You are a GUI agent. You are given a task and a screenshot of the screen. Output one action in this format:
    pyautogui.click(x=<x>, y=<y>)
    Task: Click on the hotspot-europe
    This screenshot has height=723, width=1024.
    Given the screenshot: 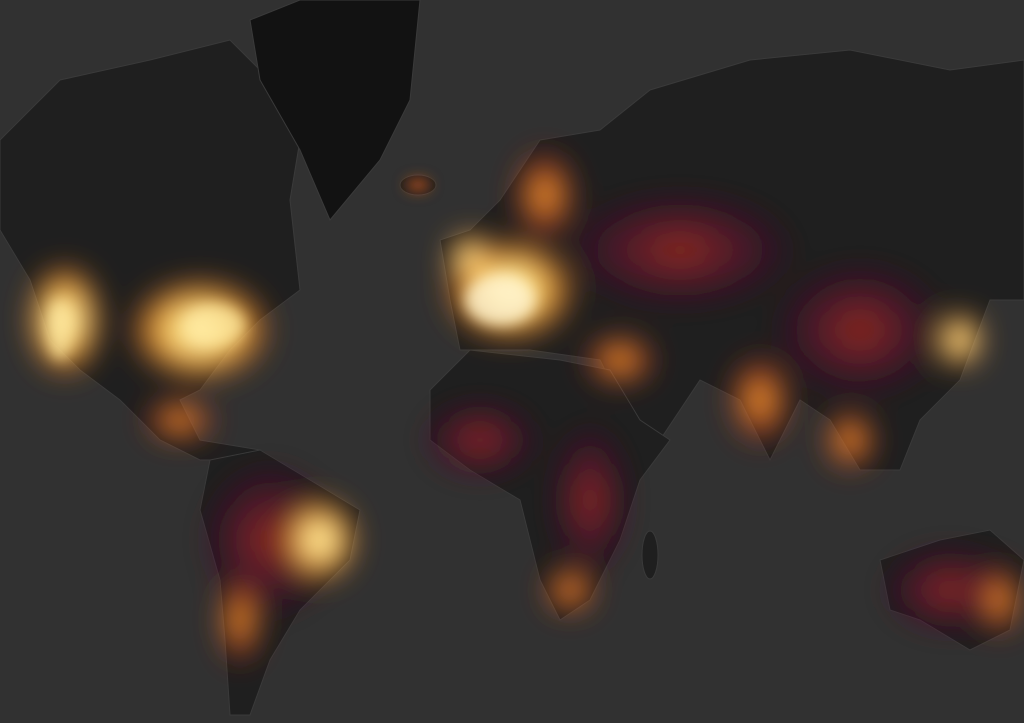 What is the action you would take?
    pyautogui.click(x=500, y=300)
    